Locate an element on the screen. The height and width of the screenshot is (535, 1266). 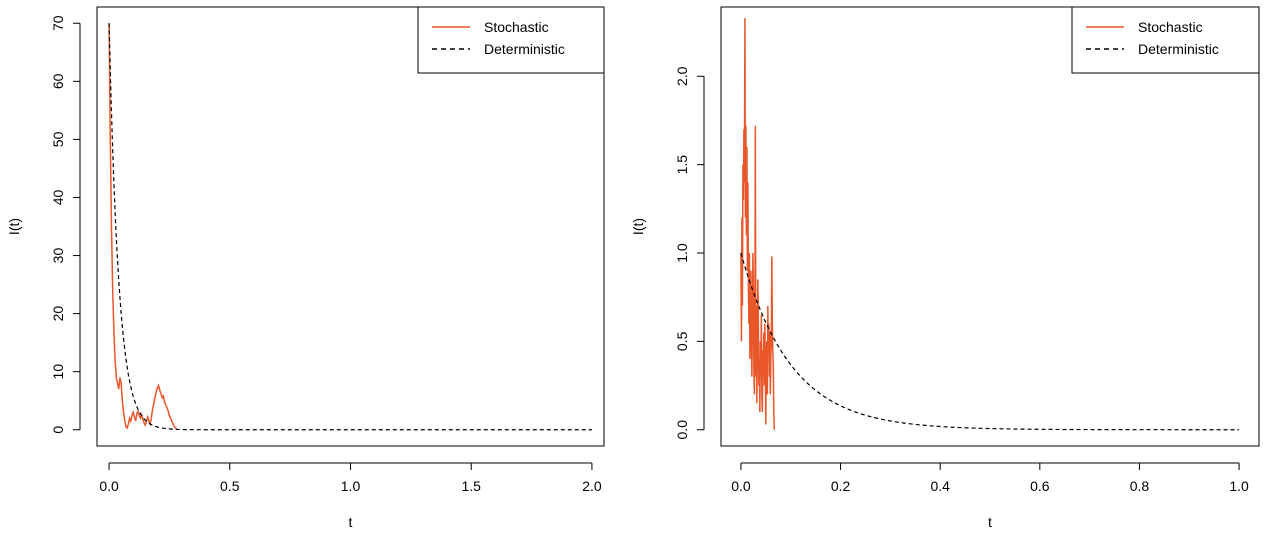
y-tick-label: 70 is located at coordinates (58, 23).